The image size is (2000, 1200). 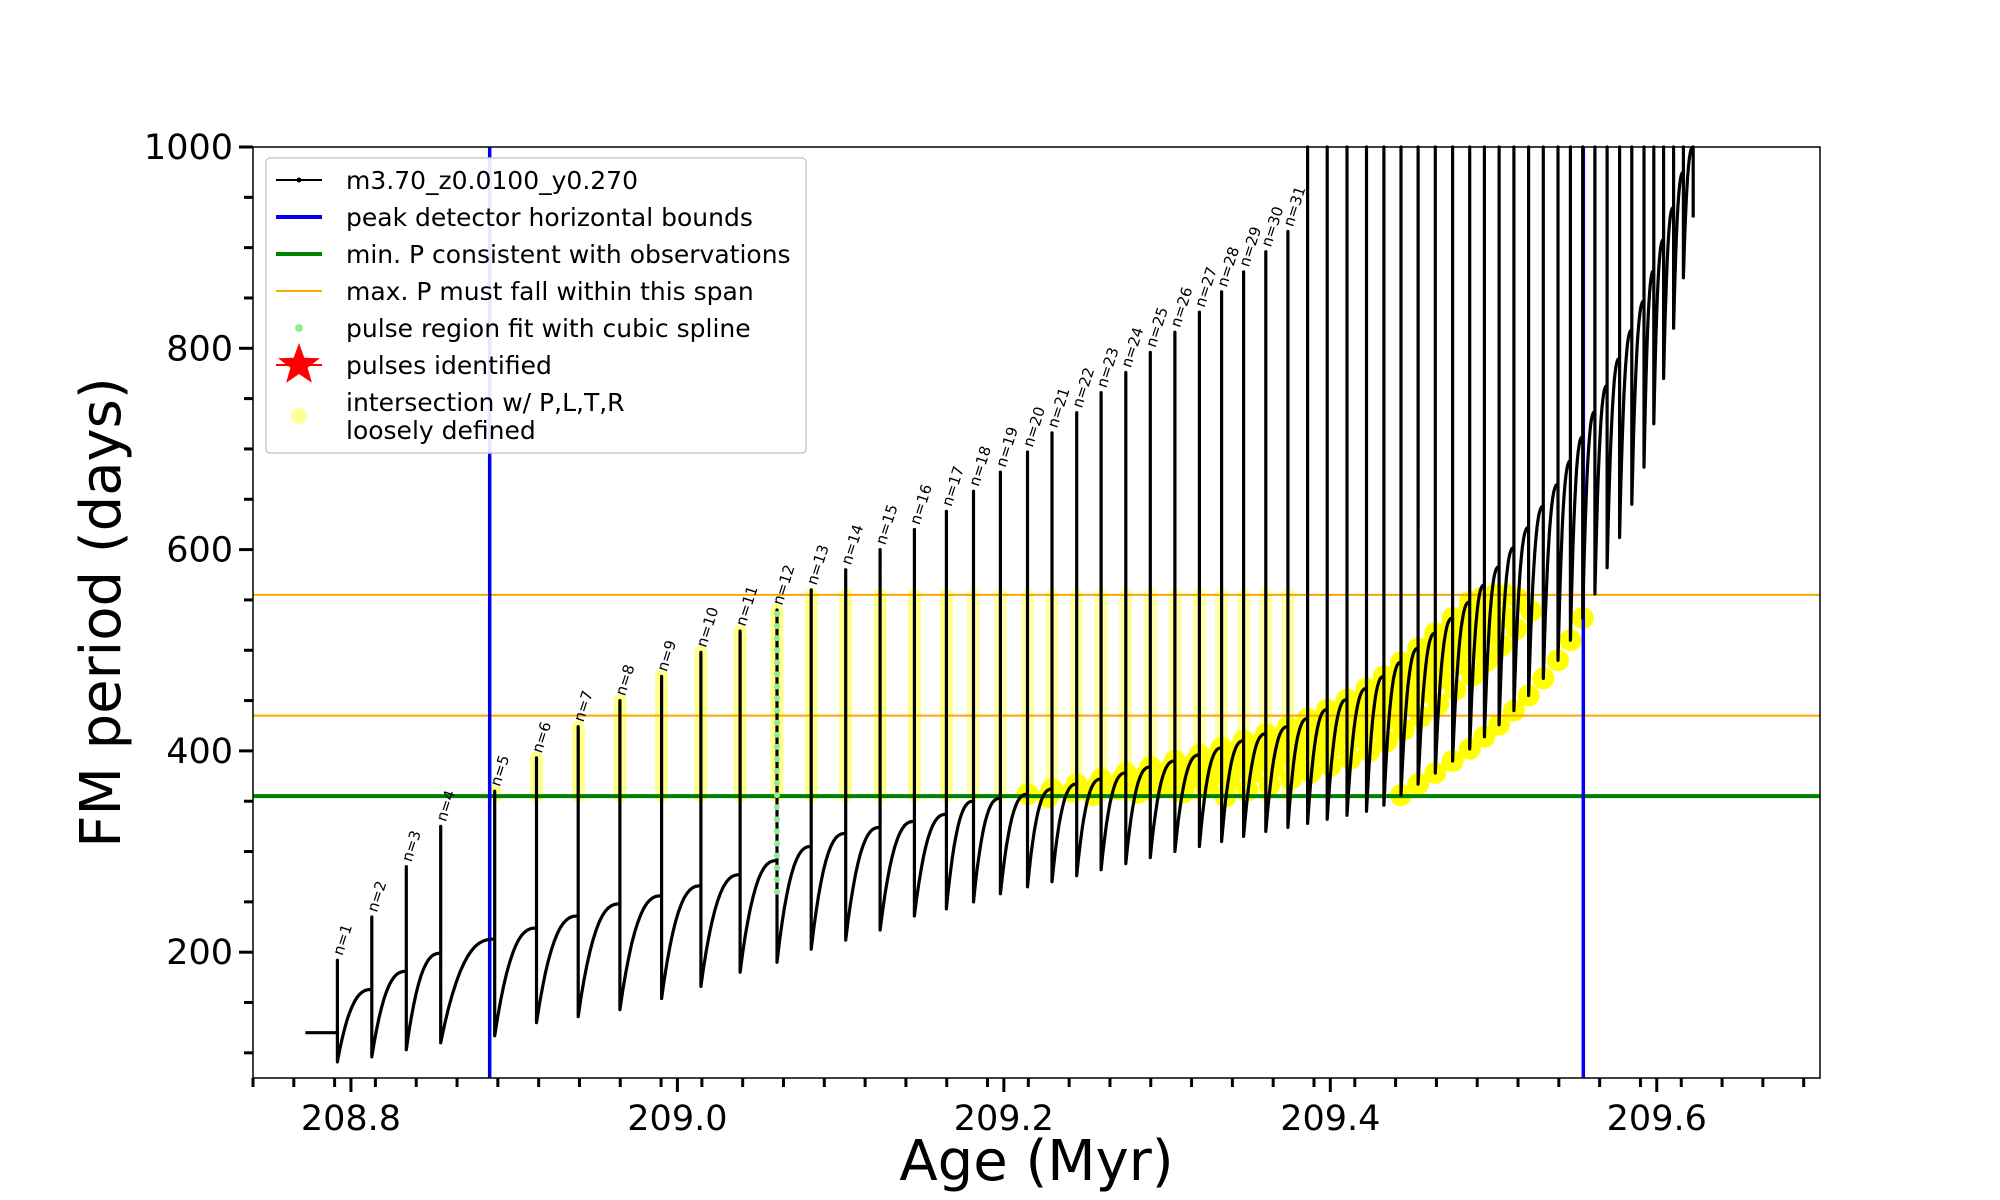 I want to click on x-axis-title: Age (Myr), so click(x=1036, y=1161).